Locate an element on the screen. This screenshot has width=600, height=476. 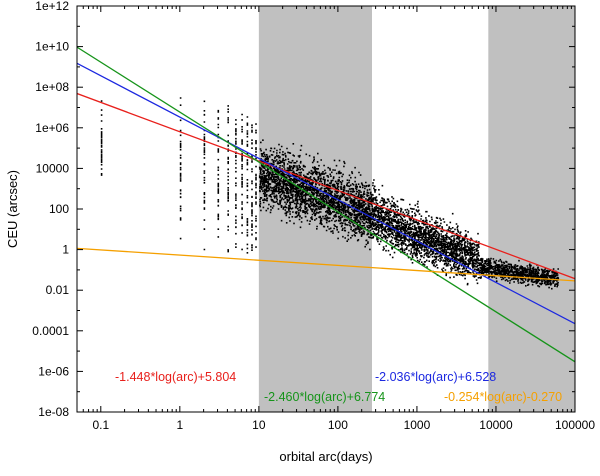
x-tick-label: 100 is located at coordinates (338, 425).